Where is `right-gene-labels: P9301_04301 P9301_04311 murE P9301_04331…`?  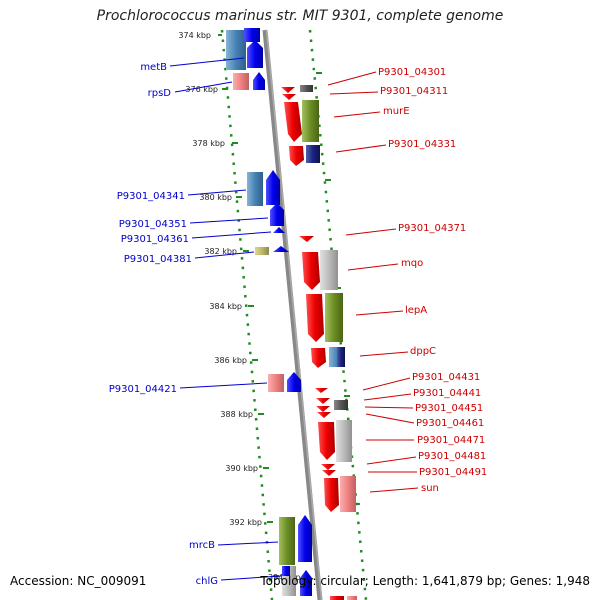
right-gene-labels: P9301_04301 P9301_04311 murE P9301_04331… is located at coordinates (432, 280).